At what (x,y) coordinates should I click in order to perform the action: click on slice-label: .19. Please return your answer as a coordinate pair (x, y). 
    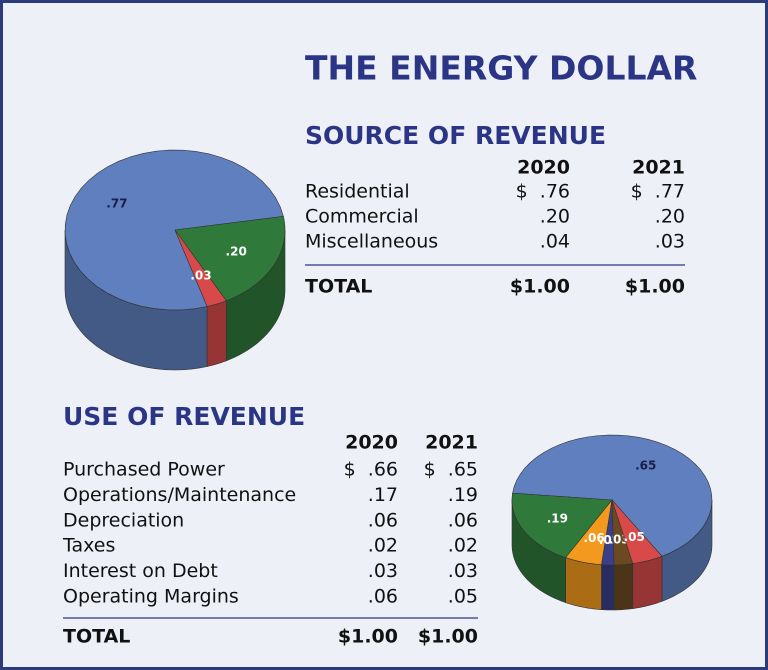
    Looking at the image, I should click on (557, 519).